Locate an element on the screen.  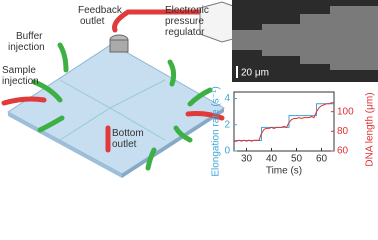
channels is located at coordinates (112, 110).